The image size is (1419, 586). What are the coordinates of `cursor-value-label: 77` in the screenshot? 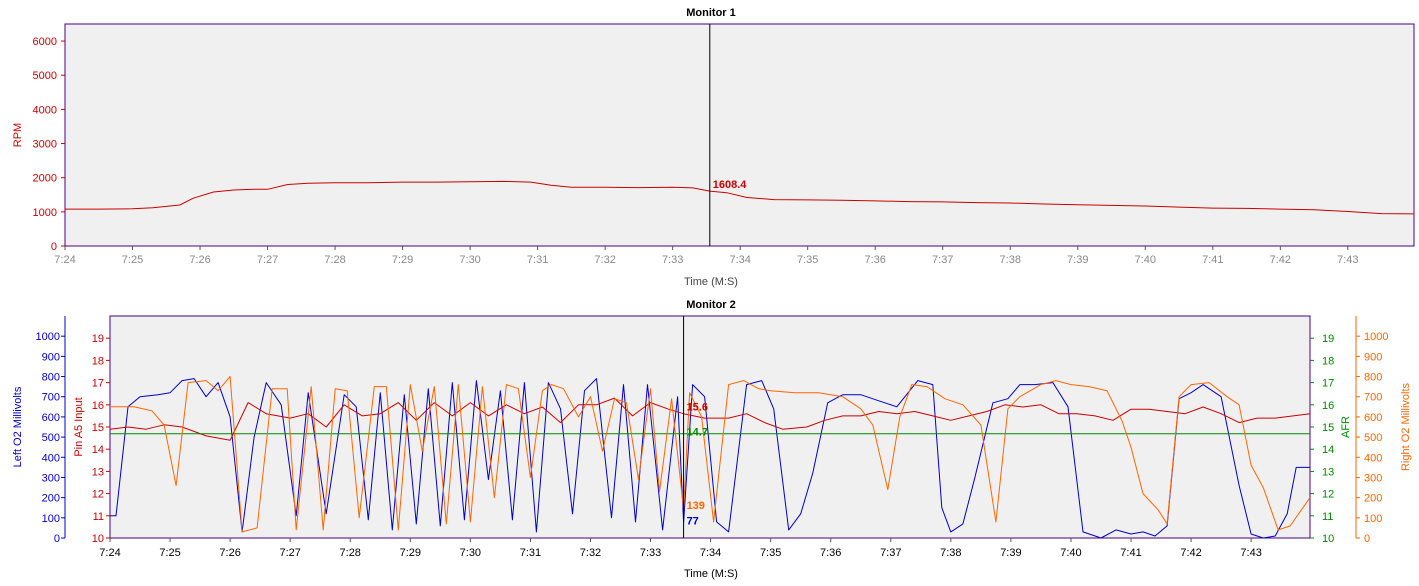 It's located at (693, 521).